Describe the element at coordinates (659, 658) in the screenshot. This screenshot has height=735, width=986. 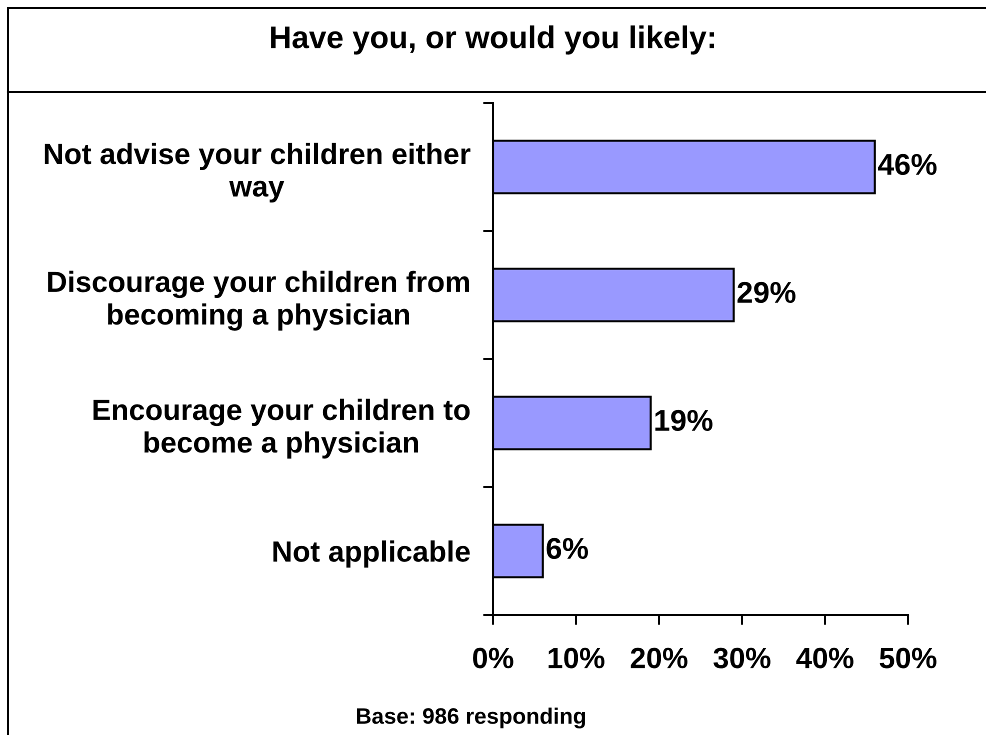
I see `x-tick-label: 20%` at that location.